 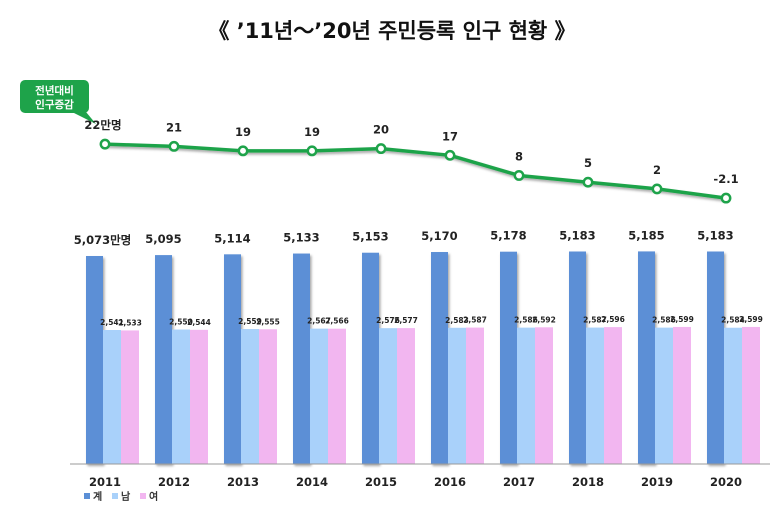 I want to click on x-tick-label-2017: 2017, so click(x=519, y=482).